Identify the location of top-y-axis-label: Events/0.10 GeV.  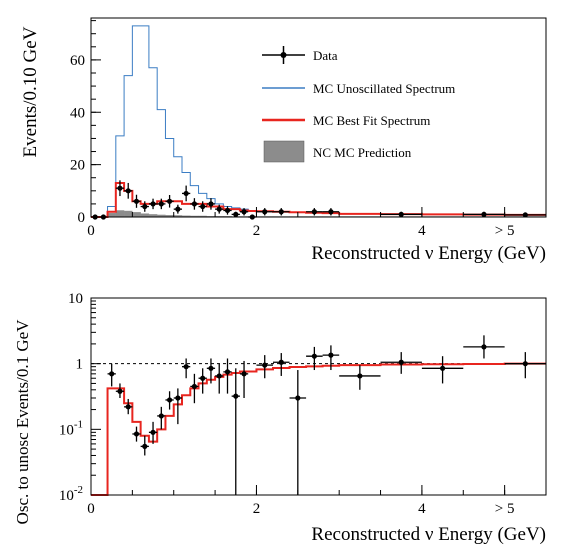
(30, 91).